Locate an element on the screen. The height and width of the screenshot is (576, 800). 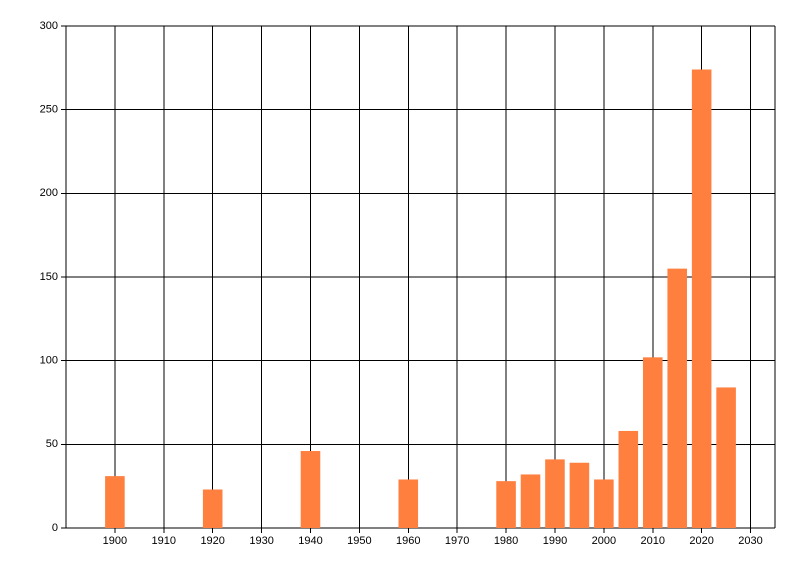
y-tick-label: 300 is located at coordinates (49, 26).